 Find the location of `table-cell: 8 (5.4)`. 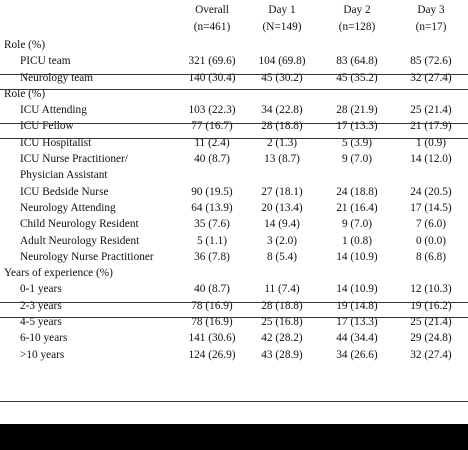

table-cell: 8 (5.4) is located at coordinates (282, 256).